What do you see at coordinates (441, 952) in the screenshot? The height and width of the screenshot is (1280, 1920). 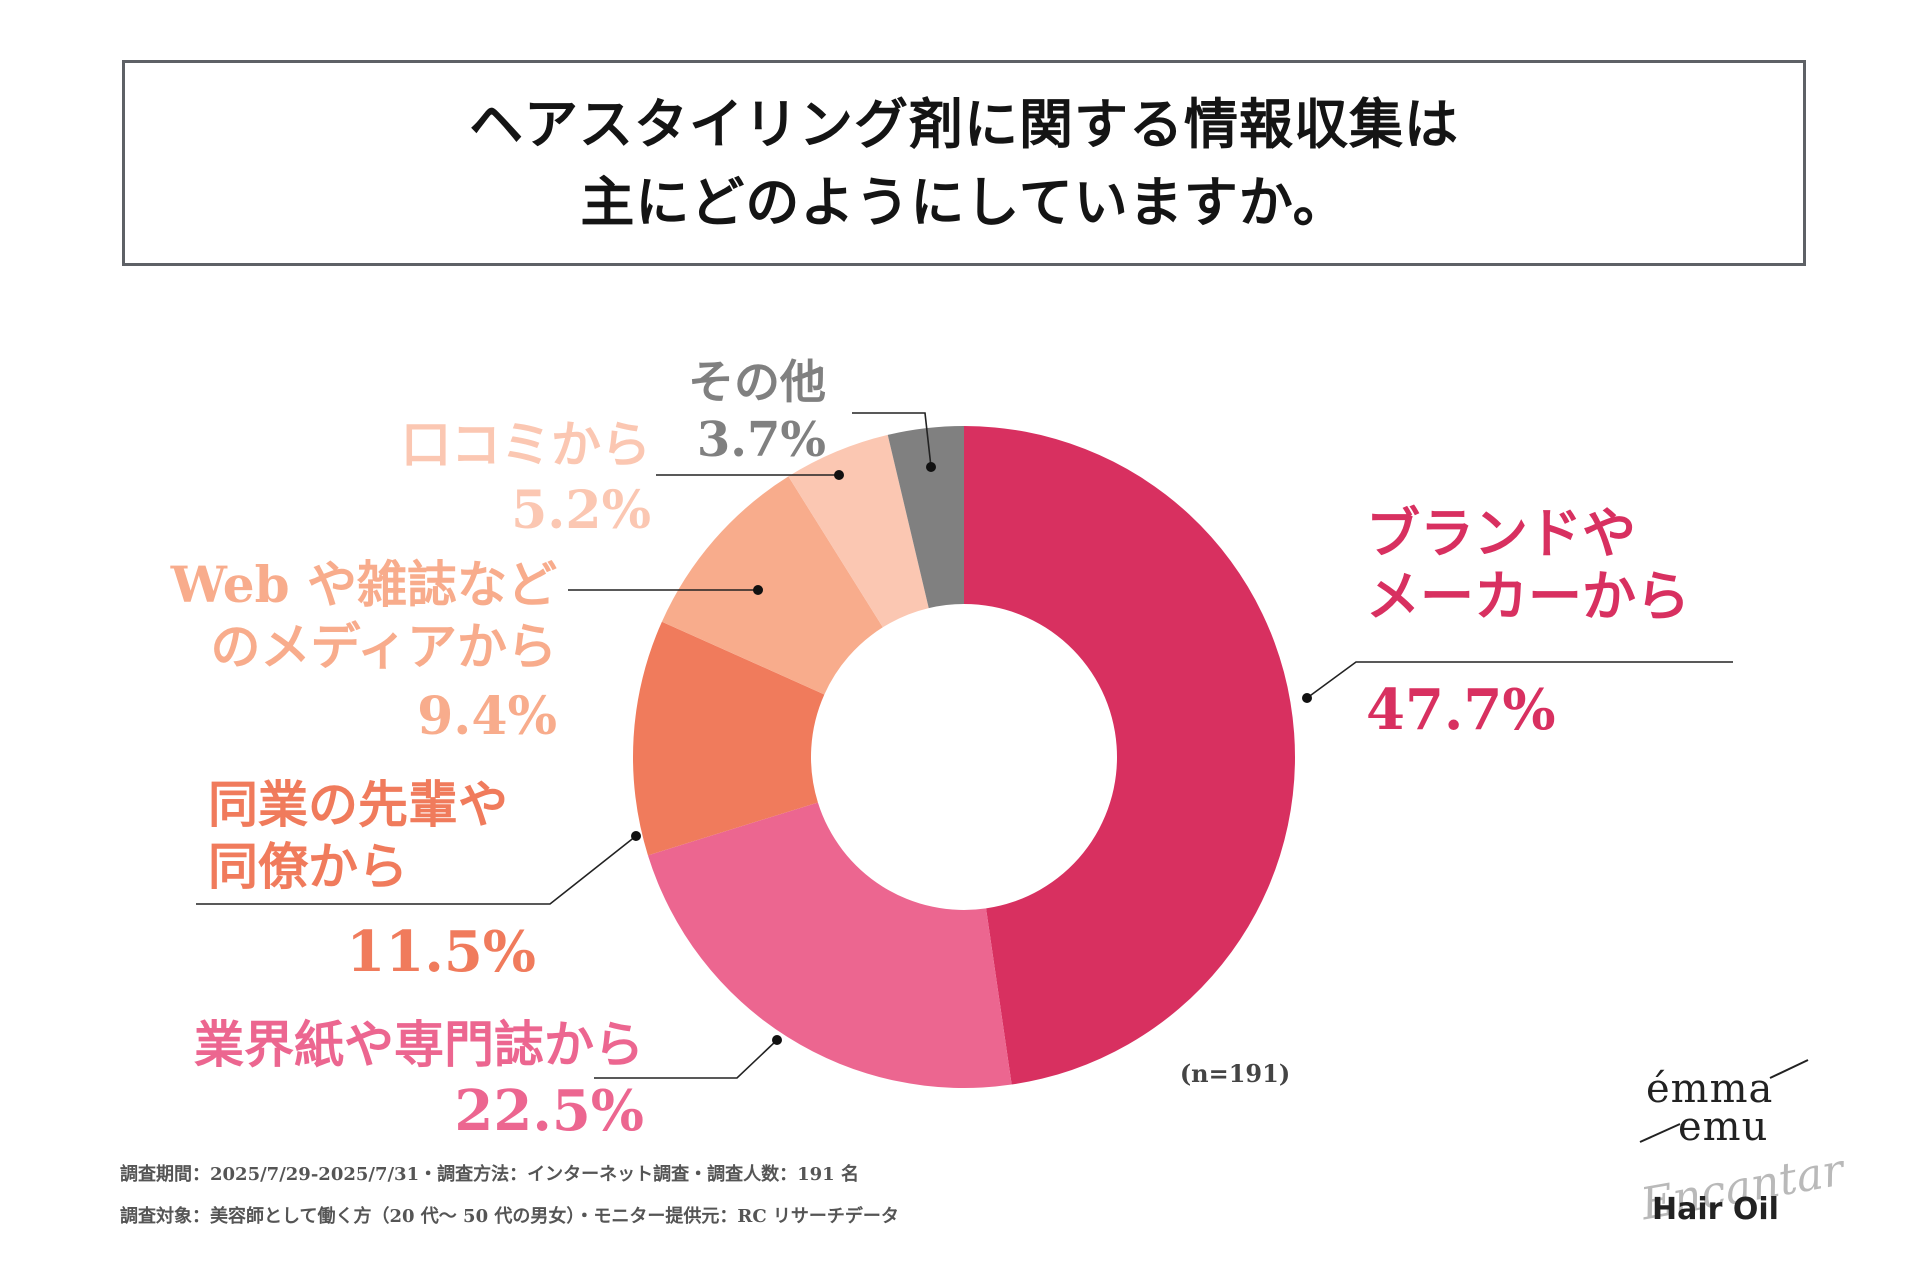 I see `slice-value-2: 11.5%` at bounding box center [441, 952].